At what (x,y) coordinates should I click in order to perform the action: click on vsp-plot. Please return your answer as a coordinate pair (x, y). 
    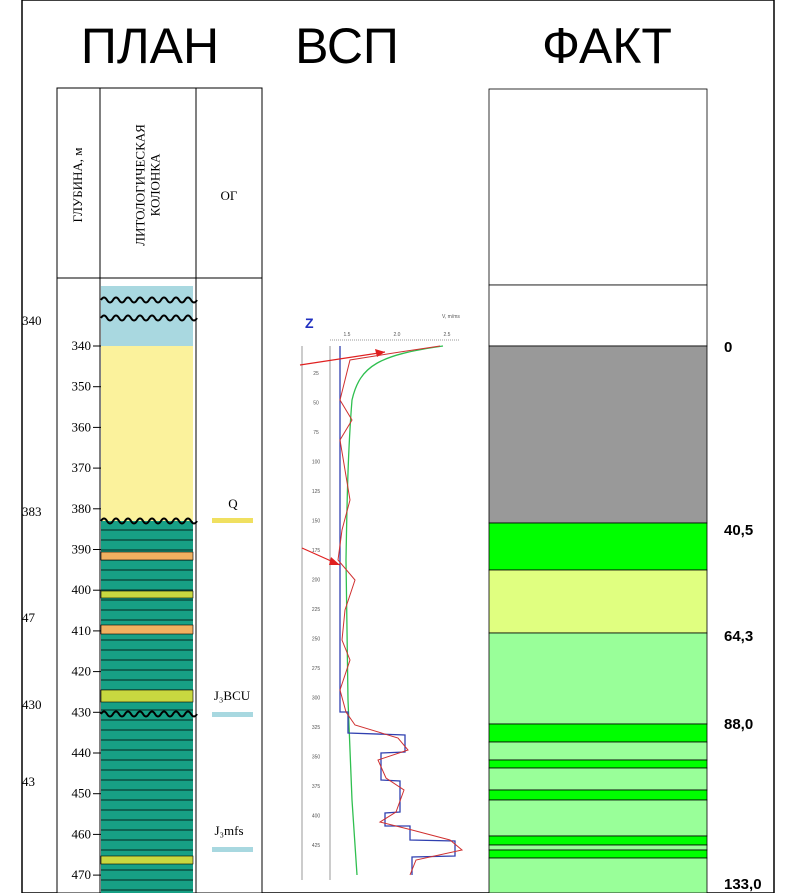
    Looking at the image, I should click on (381, 609).